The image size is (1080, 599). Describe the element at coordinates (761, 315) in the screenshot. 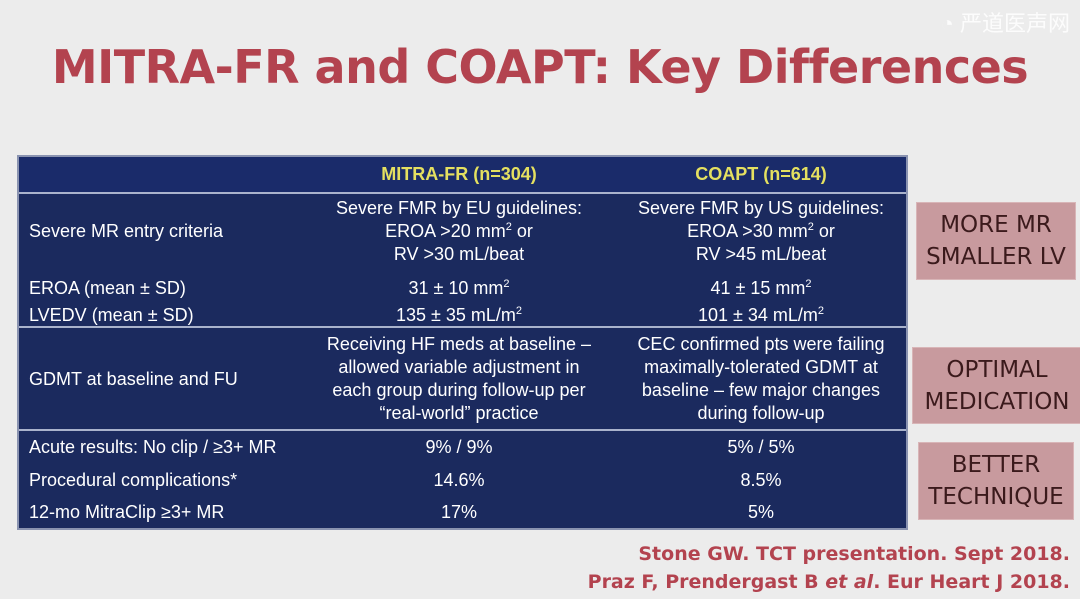

I see `coapt-lvedv: 101 ± 34 mL/m2` at that location.